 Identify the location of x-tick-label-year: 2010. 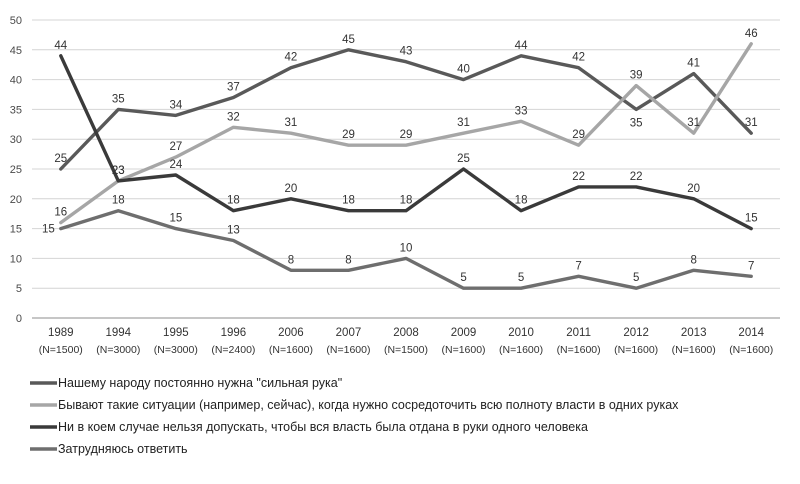
(521, 333).